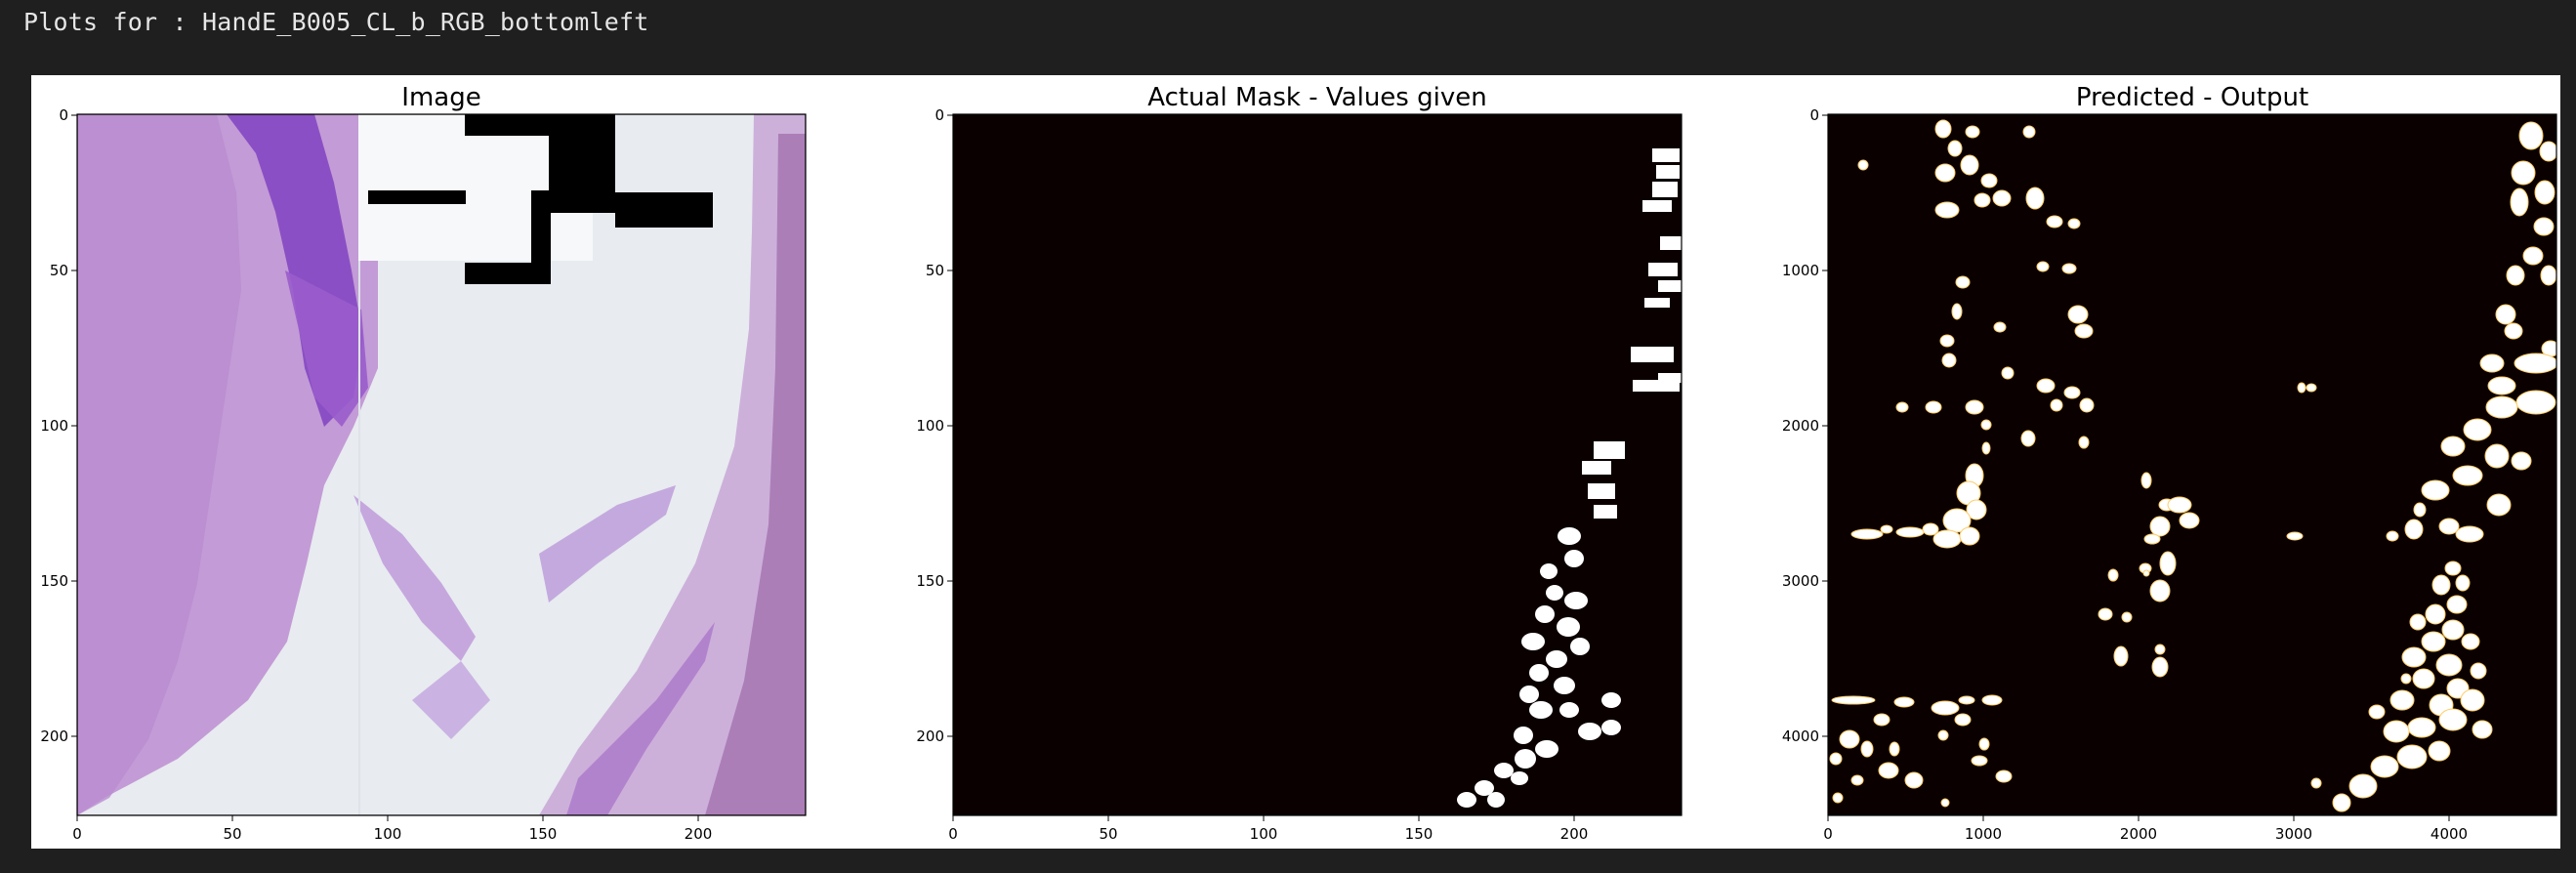 Image resolution: width=2576 pixels, height=873 pixels. What do you see at coordinates (1569, 478) in the screenshot?
I see `mask-blobs` at bounding box center [1569, 478].